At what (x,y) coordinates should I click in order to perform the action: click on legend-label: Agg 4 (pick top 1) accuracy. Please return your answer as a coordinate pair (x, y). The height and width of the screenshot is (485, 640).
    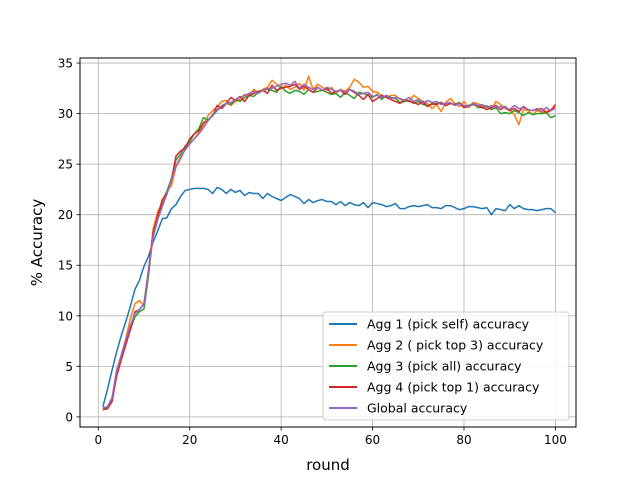
    Looking at the image, I should click on (453, 387).